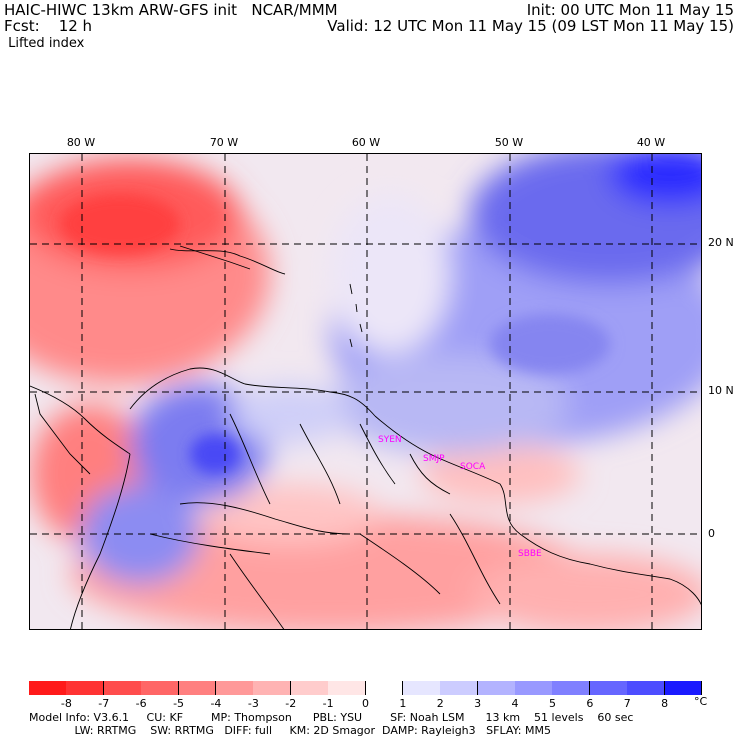 The image size is (740, 740). What do you see at coordinates (478, 703) in the screenshot?
I see `colorbar-tick-label: 3` at bounding box center [478, 703].